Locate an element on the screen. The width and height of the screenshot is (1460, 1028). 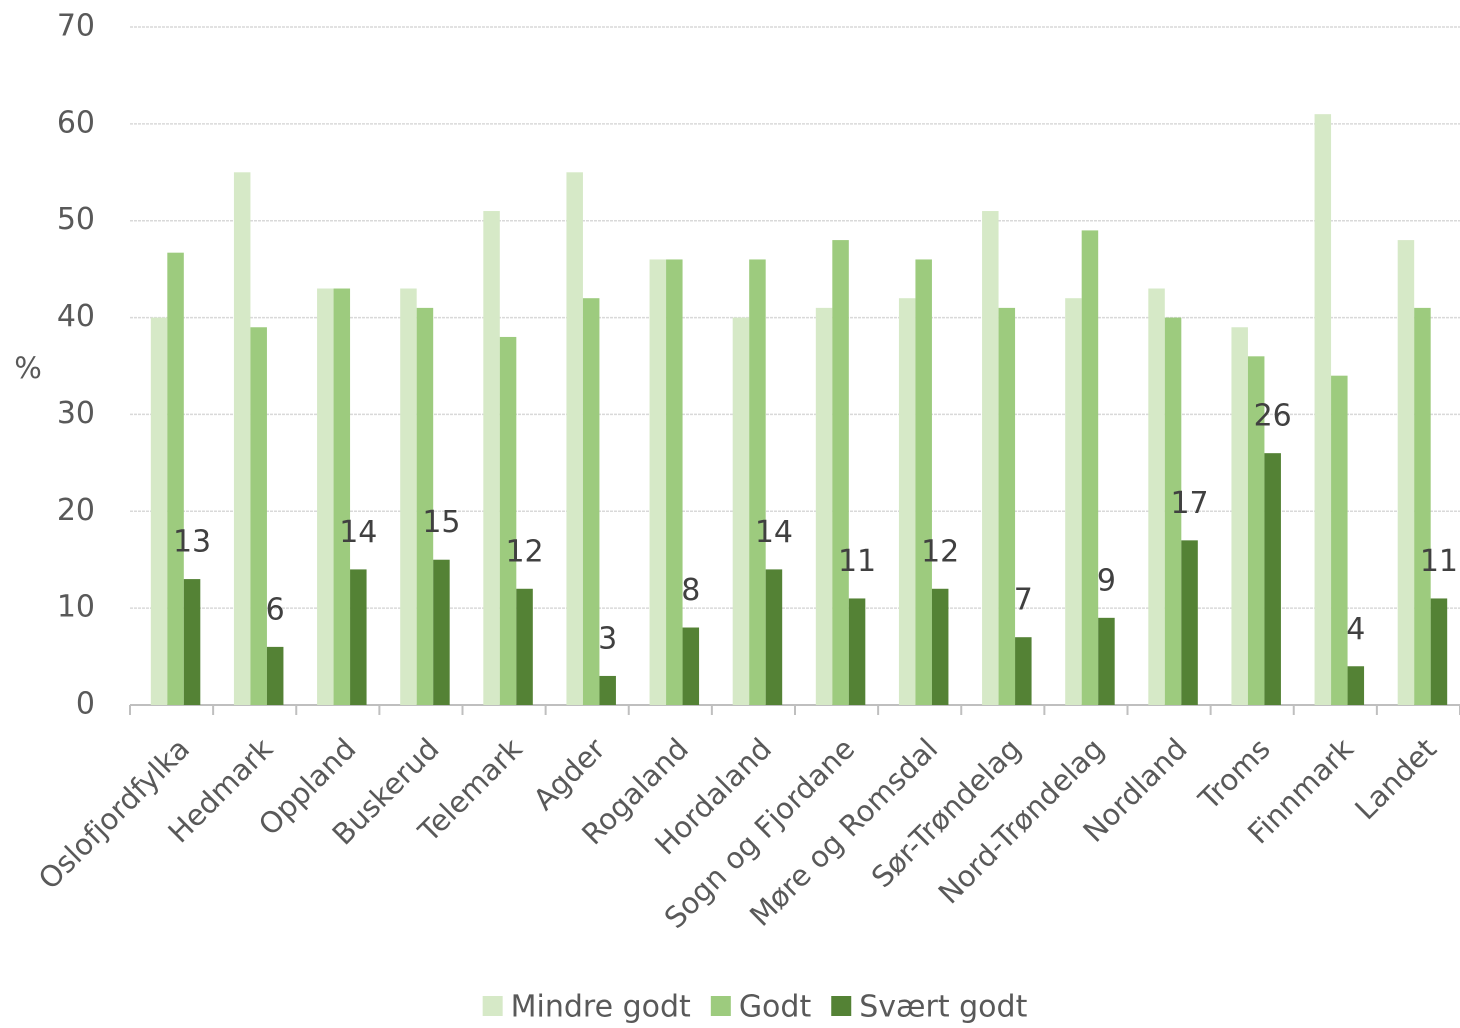
data-label: 9 is located at coordinates (1106, 580).